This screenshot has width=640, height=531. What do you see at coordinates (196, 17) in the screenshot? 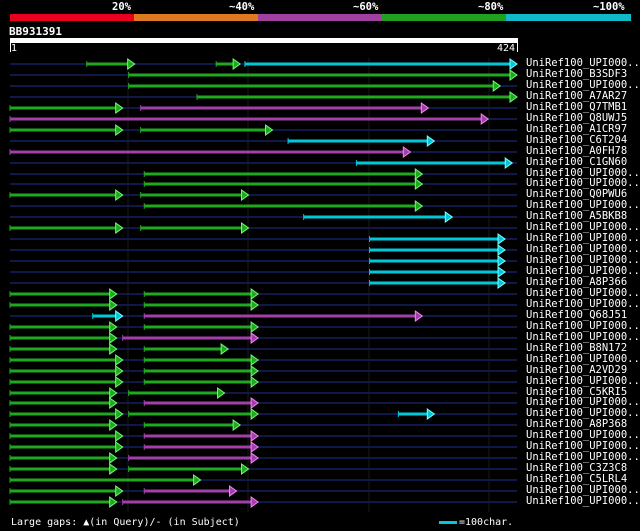
I see `color-segment-orange` at bounding box center [196, 17].